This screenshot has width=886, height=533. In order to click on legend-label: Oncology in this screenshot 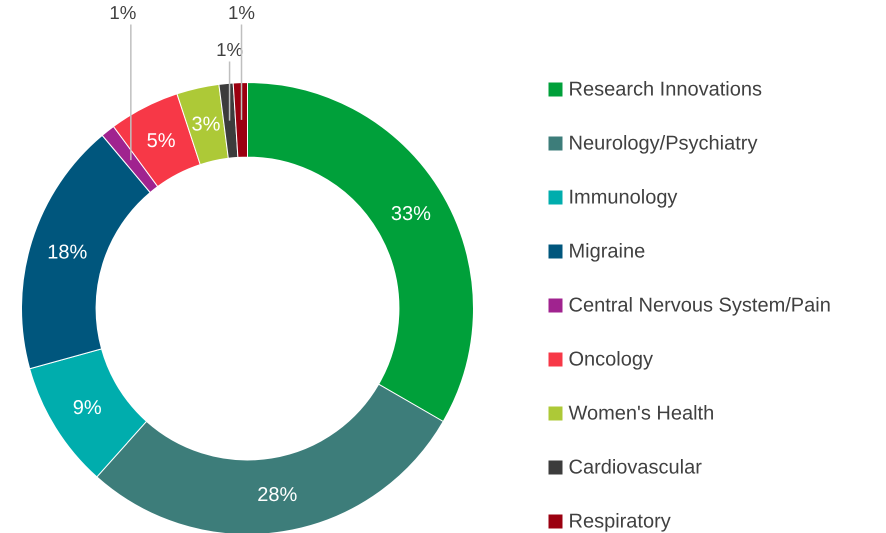, I will do `click(610, 359)`.